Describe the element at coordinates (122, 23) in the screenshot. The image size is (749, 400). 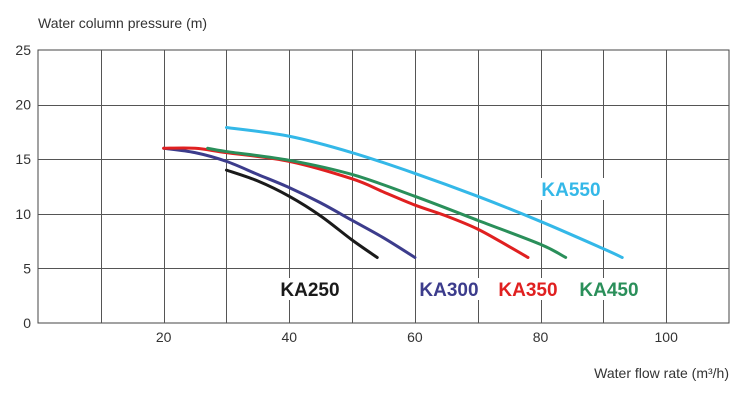
I see `y-axis-title: Water column pressure (m)` at that location.